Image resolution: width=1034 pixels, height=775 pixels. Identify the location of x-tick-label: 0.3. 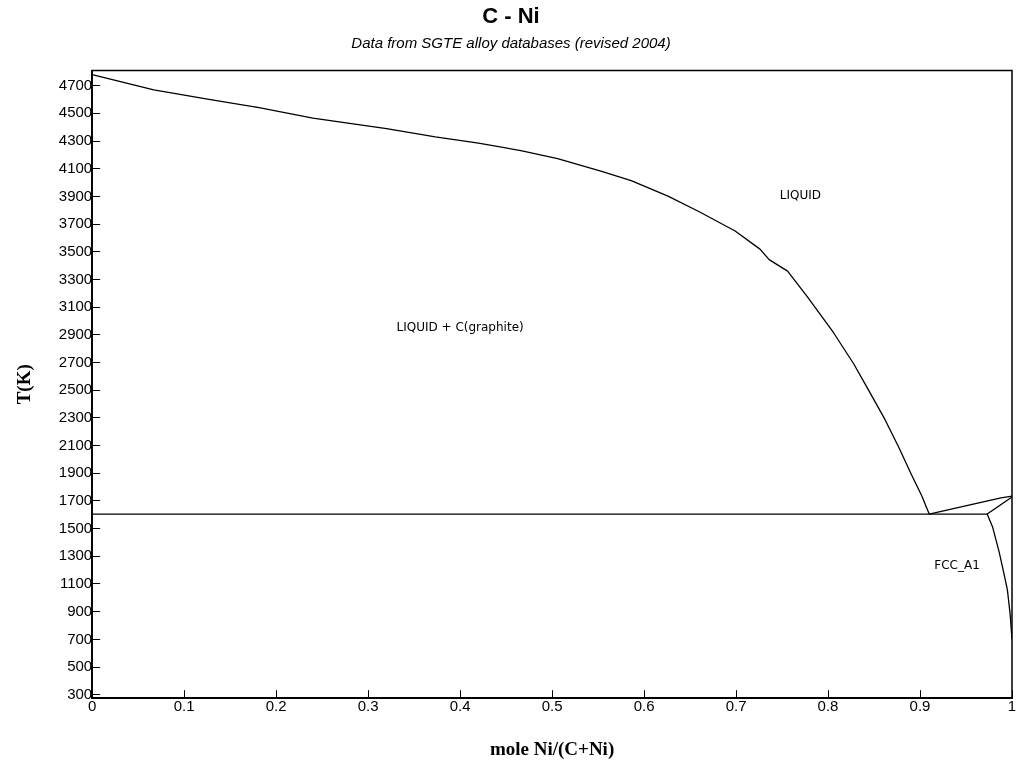
(368, 706).